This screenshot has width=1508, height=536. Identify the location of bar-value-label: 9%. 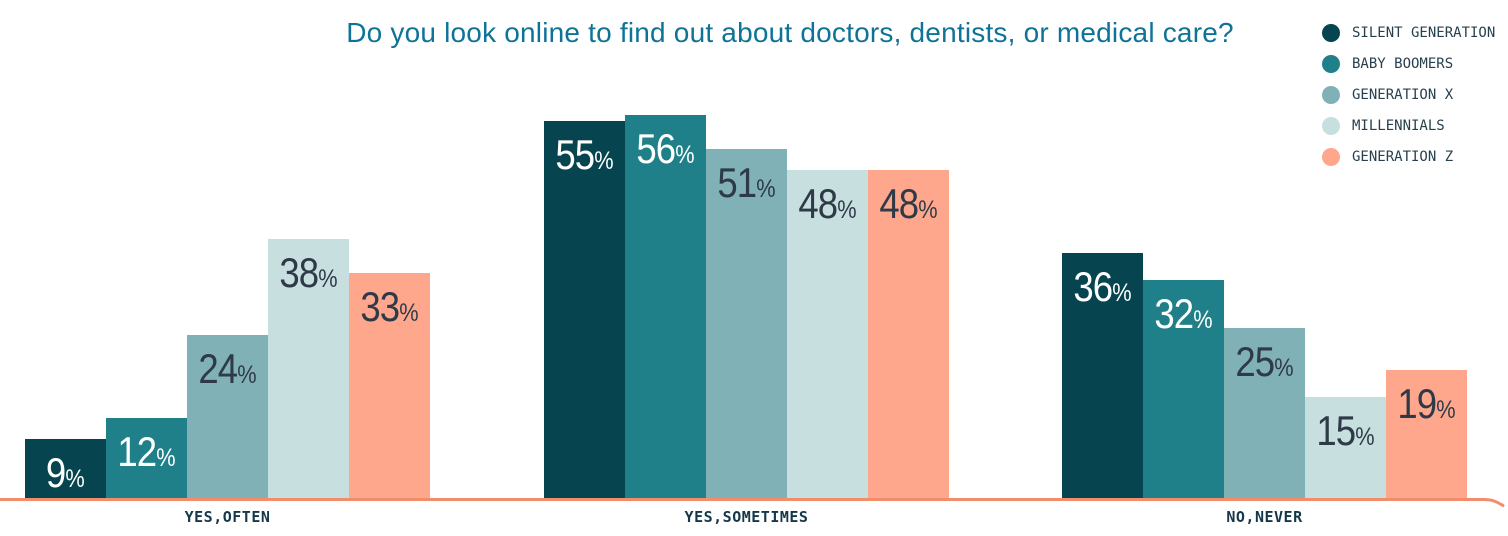
(65, 472).